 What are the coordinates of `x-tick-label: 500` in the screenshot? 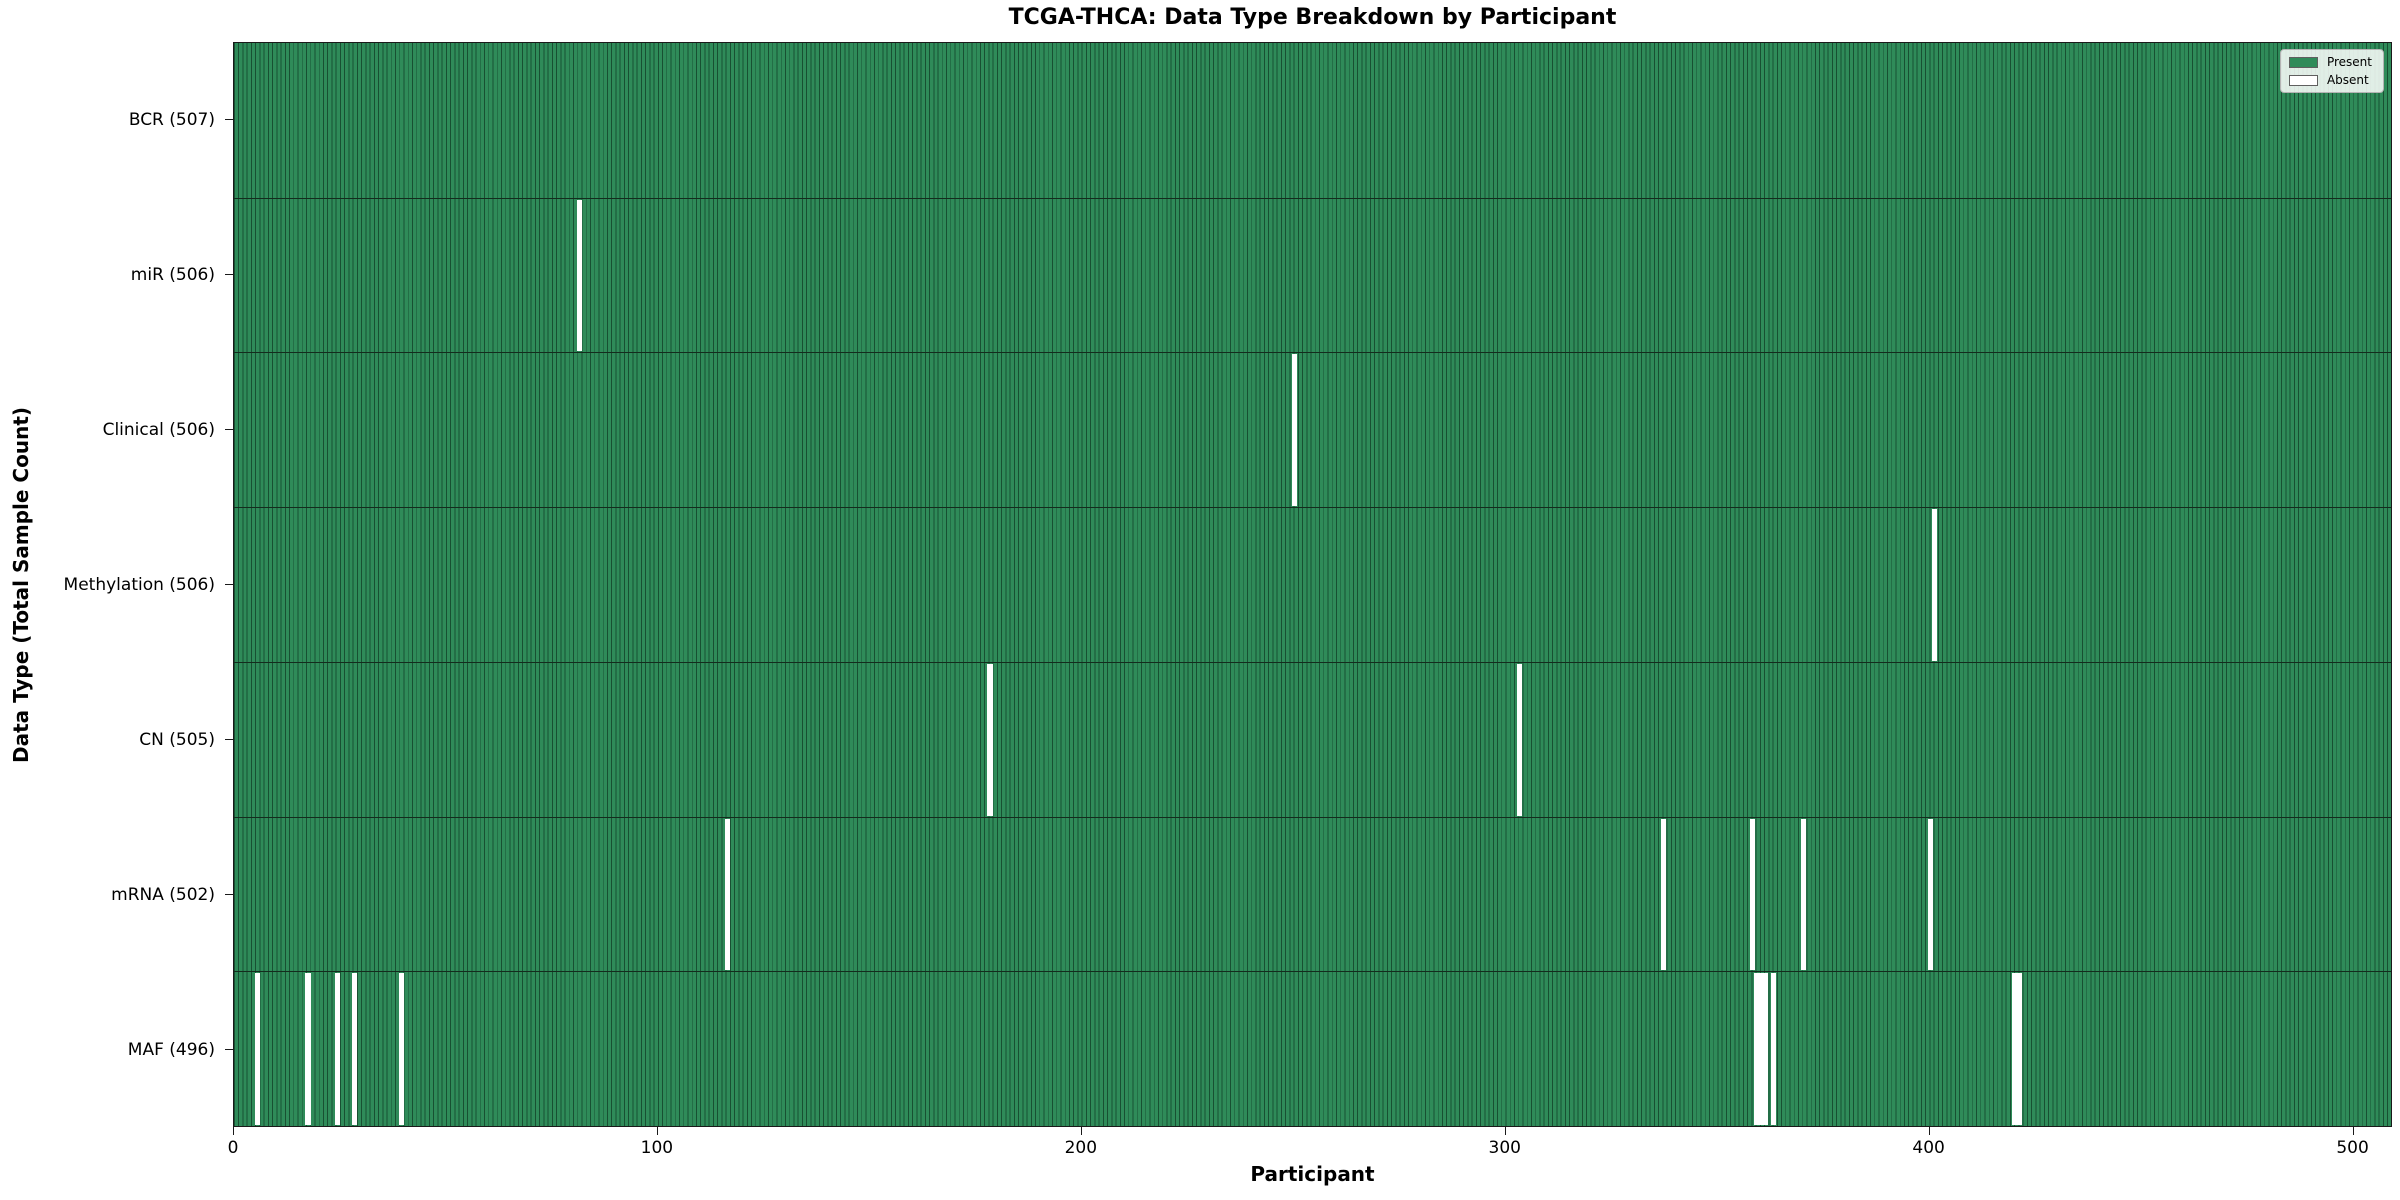 It's located at (2352, 1148).